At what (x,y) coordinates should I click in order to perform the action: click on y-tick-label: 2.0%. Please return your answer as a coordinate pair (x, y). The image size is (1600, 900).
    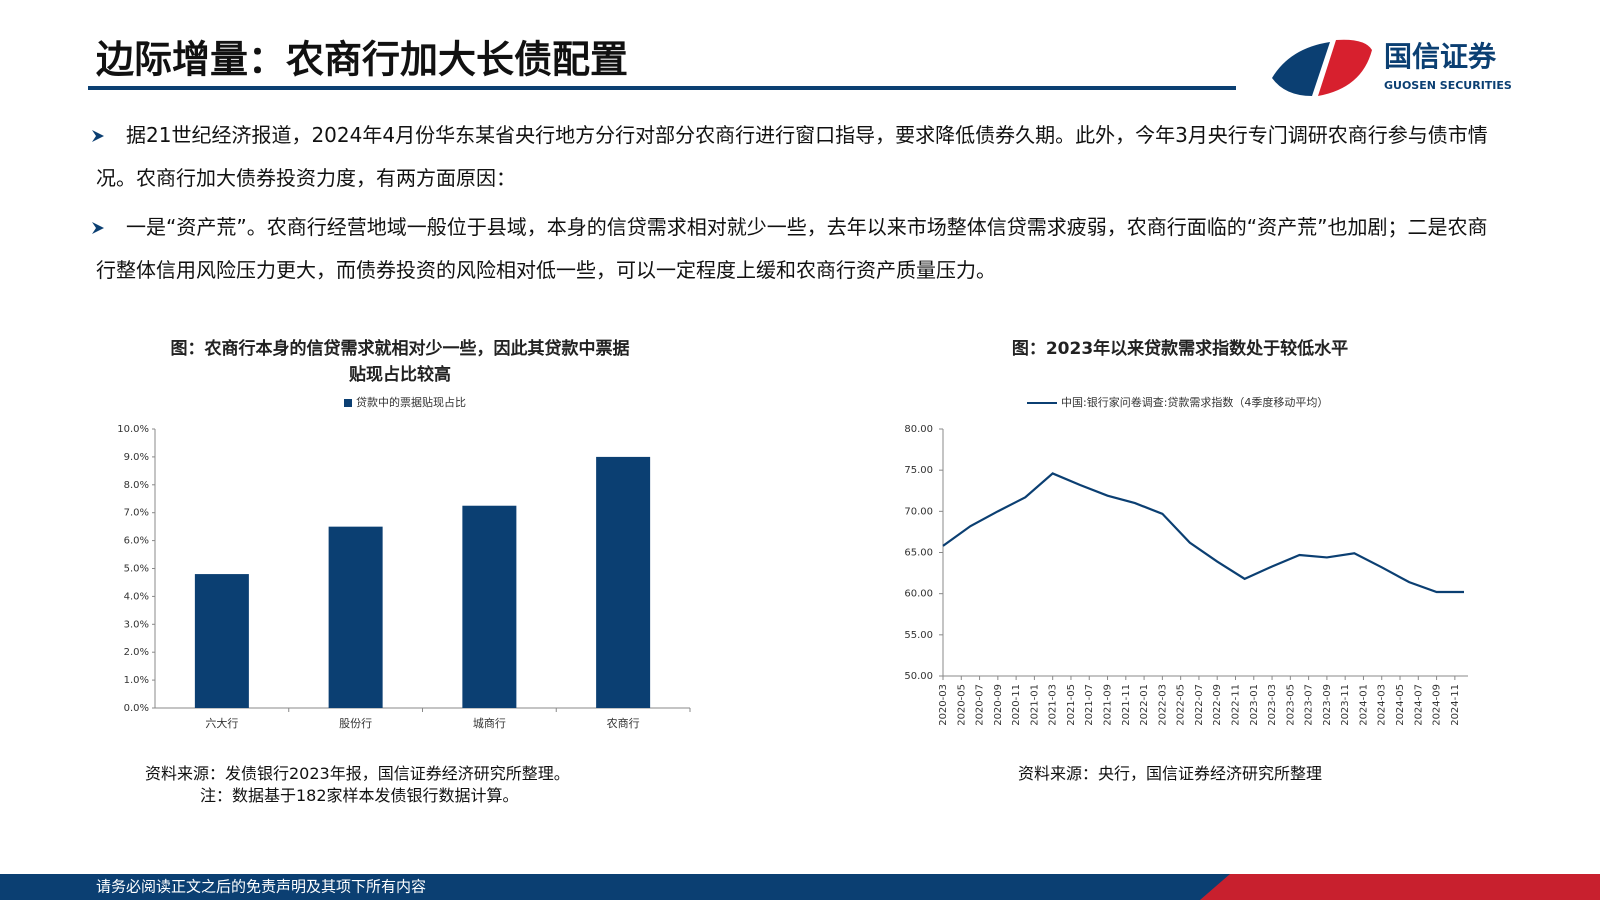
    Looking at the image, I should click on (136, 652).